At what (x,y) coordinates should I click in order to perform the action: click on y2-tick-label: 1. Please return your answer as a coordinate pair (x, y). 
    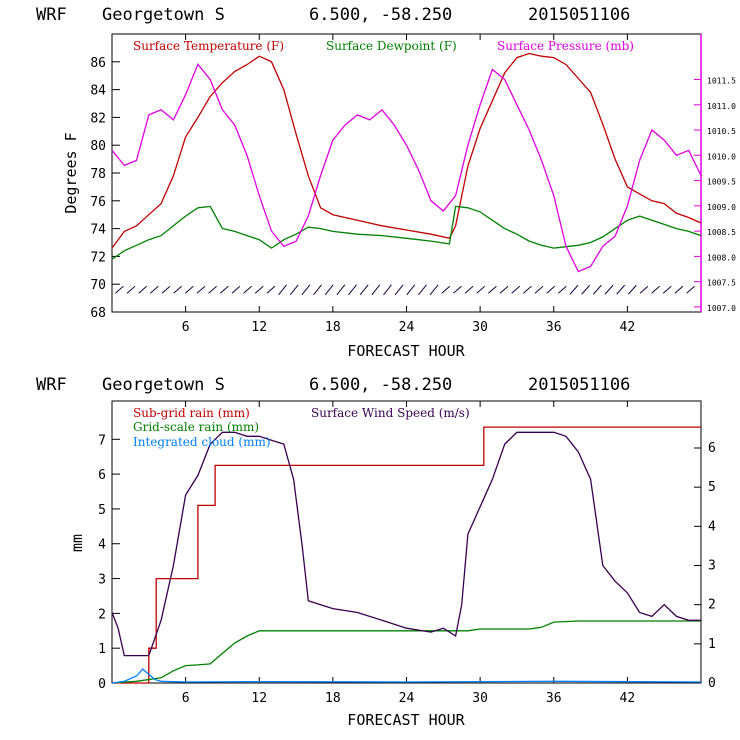
    Looking at the image, I should click on (712, 644).